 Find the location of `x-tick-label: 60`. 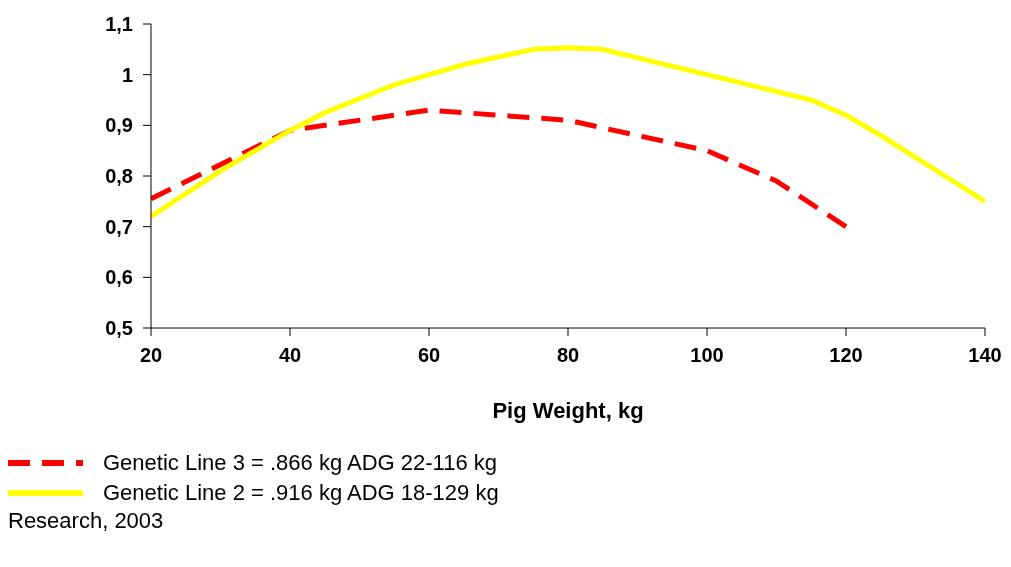

x-tick-label: 60 is located at coordinates (429, 355).